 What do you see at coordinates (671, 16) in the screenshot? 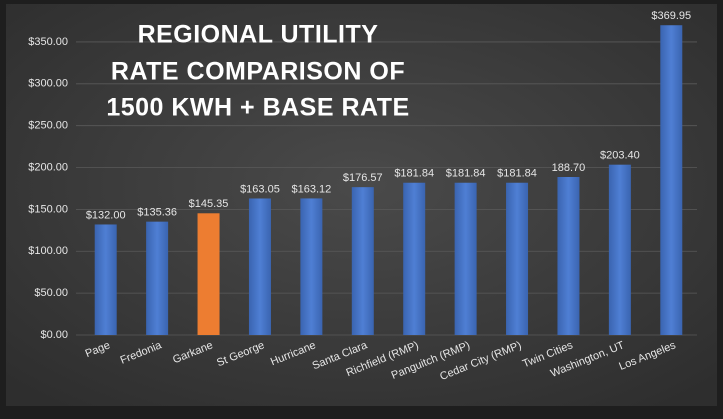
I see `value-label: $369.95` at bounding box center [671, 16].